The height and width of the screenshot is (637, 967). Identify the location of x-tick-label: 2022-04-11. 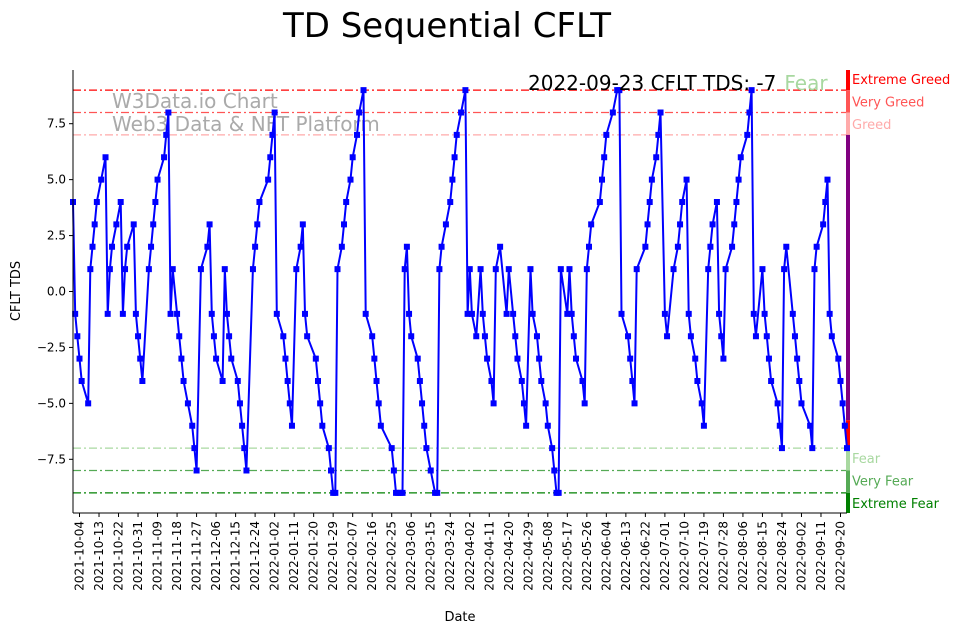
(489, 556).